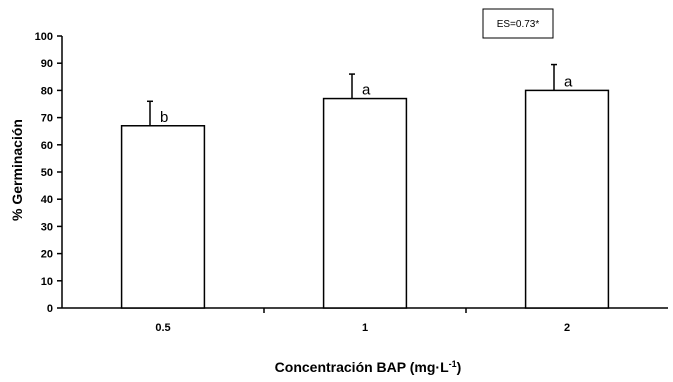 The image size is (673, 382). I want to click on significance-letter: b, so click(164, 117).